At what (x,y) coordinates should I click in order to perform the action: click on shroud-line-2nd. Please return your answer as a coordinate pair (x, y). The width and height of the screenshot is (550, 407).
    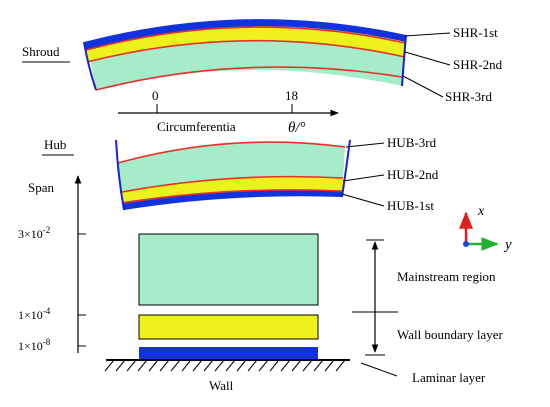
    Looking at the image, I should click on (246, 51).